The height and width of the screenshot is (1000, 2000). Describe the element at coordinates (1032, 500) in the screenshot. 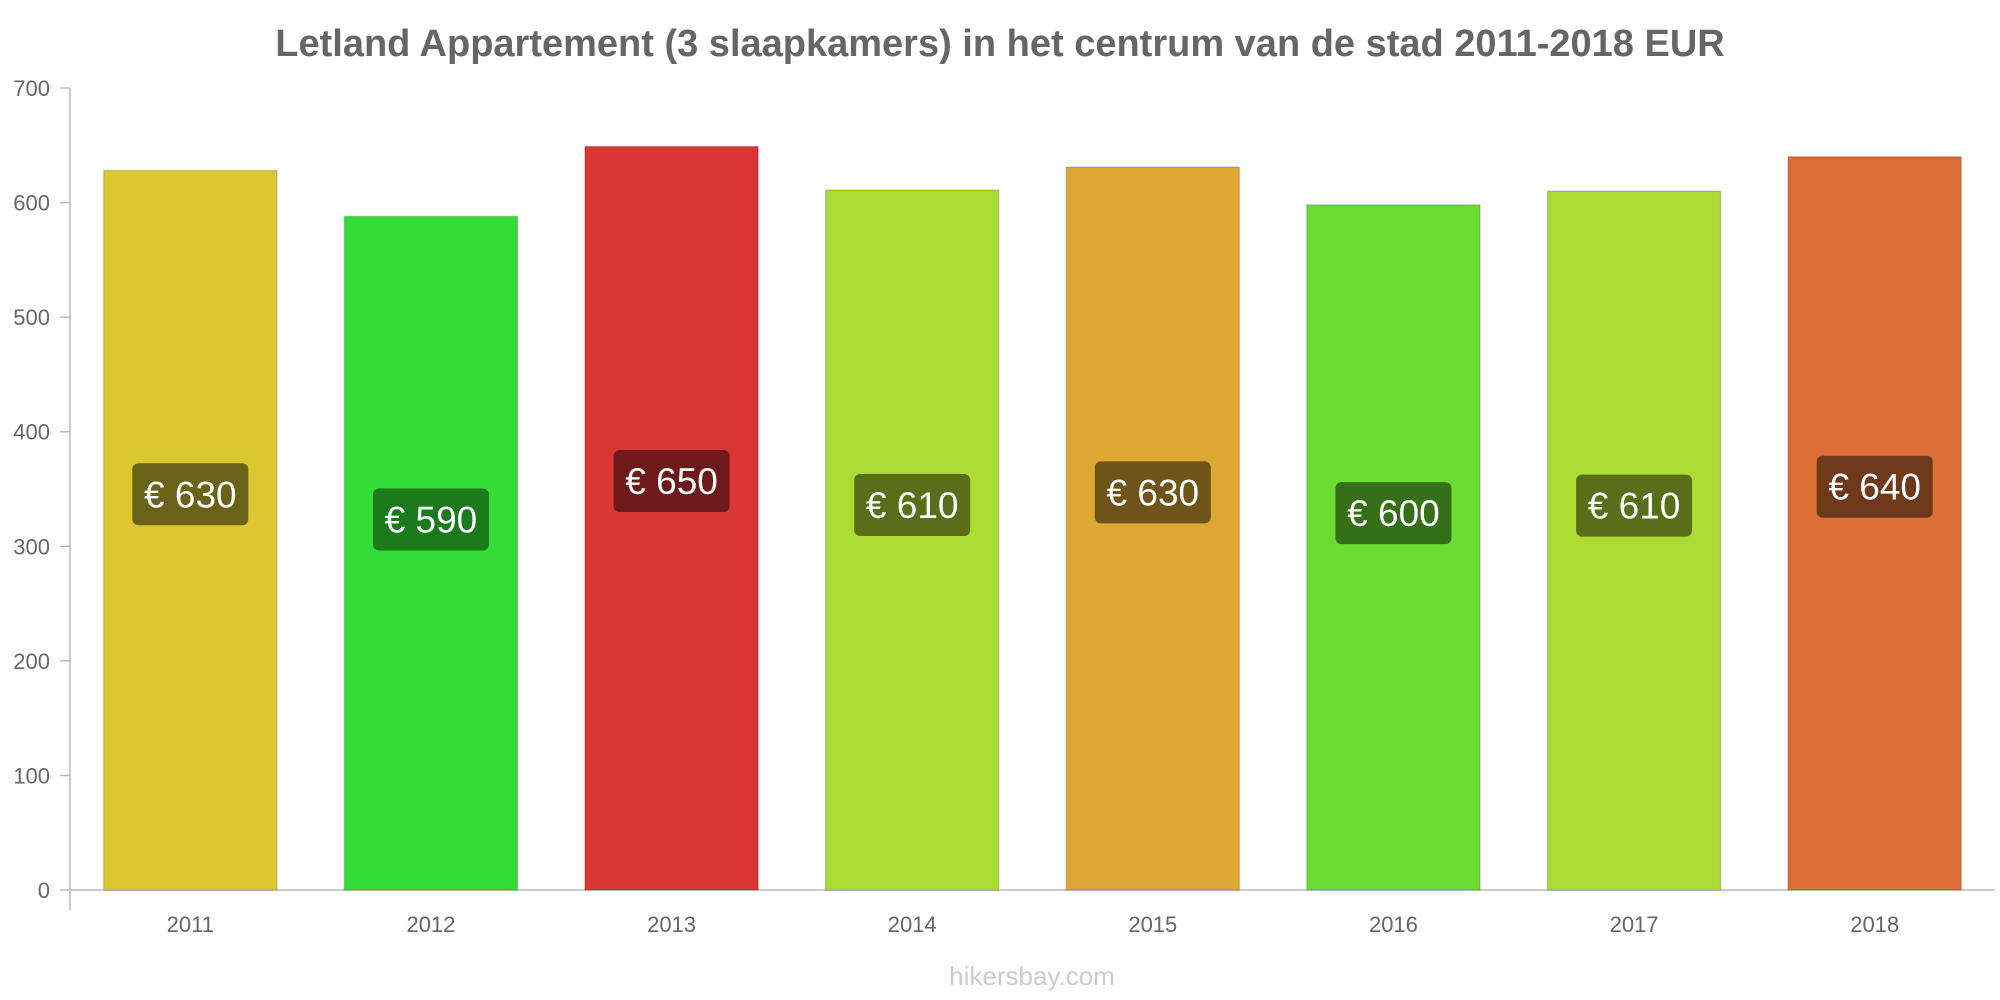

I see `value-labels-group: € 630 € 590 € 650 € 610 € 630 € 600 € 610 € 640` at that location.